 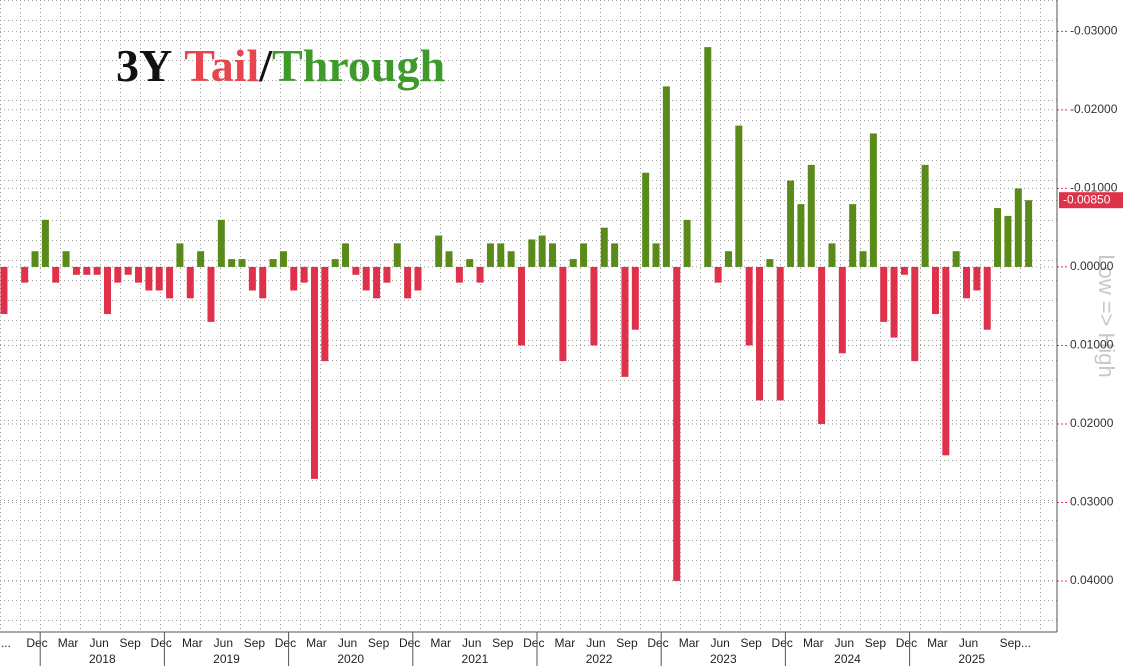 What do you see at coordinates (1092, 580) in the screenshot?
I see `y-tick-label: 0.04000` at bounding box center [1092, 580].